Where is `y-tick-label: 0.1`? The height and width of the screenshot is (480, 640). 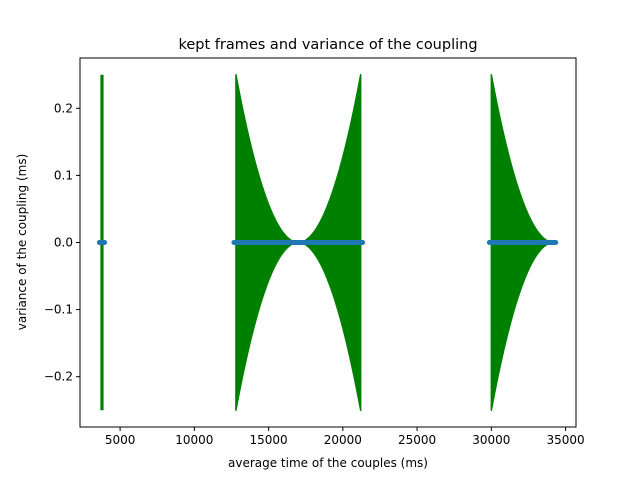
y-tick-label: 0.1 is located at coordinates (63, 175).